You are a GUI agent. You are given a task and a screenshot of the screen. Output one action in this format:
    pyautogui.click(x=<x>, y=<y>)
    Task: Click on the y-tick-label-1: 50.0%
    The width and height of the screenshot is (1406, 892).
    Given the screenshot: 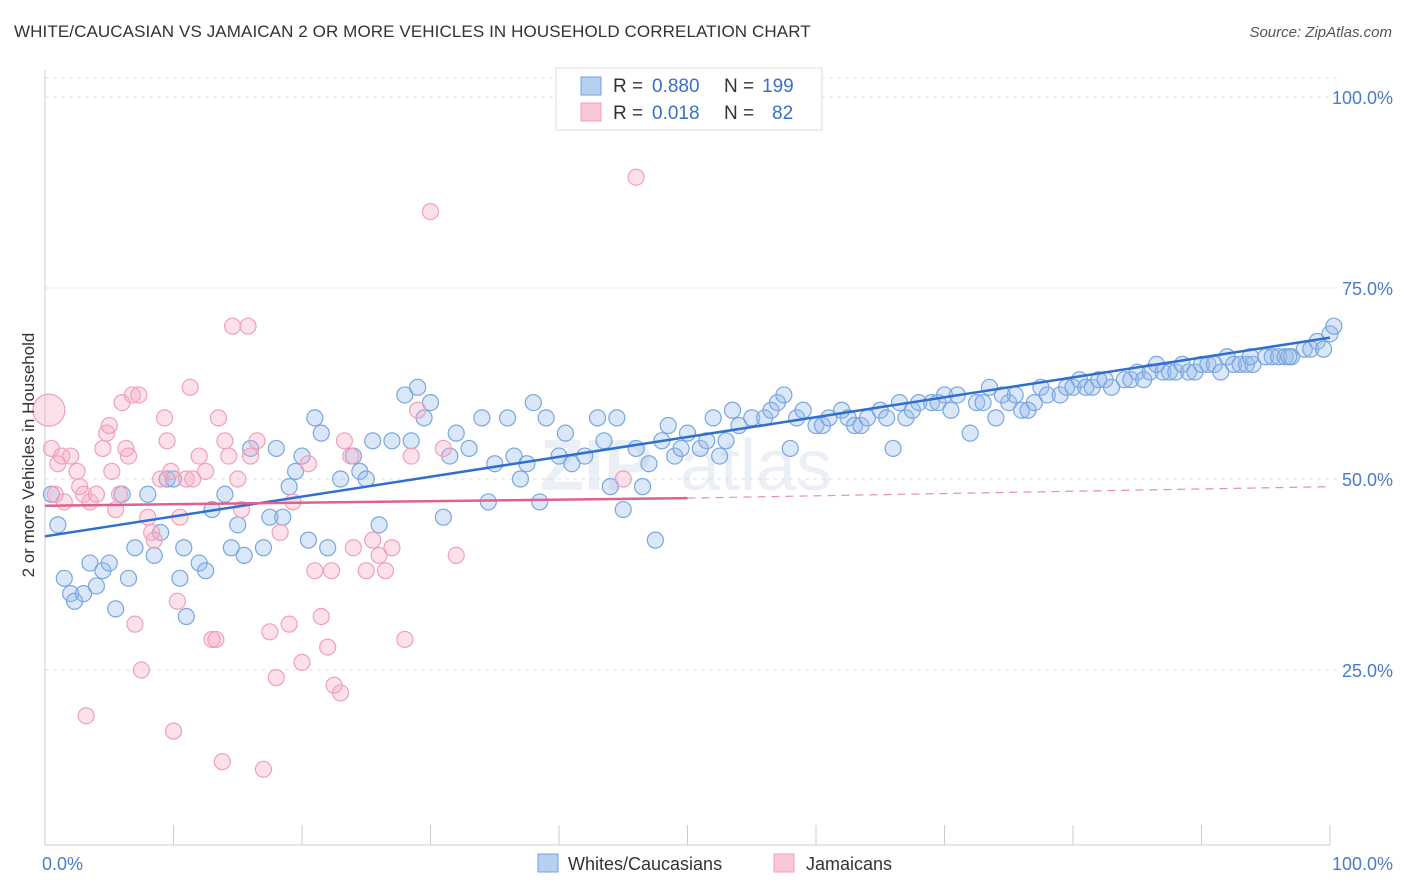 What is the action you would take?
    pyautogui.click(x=1367, y=480)
    